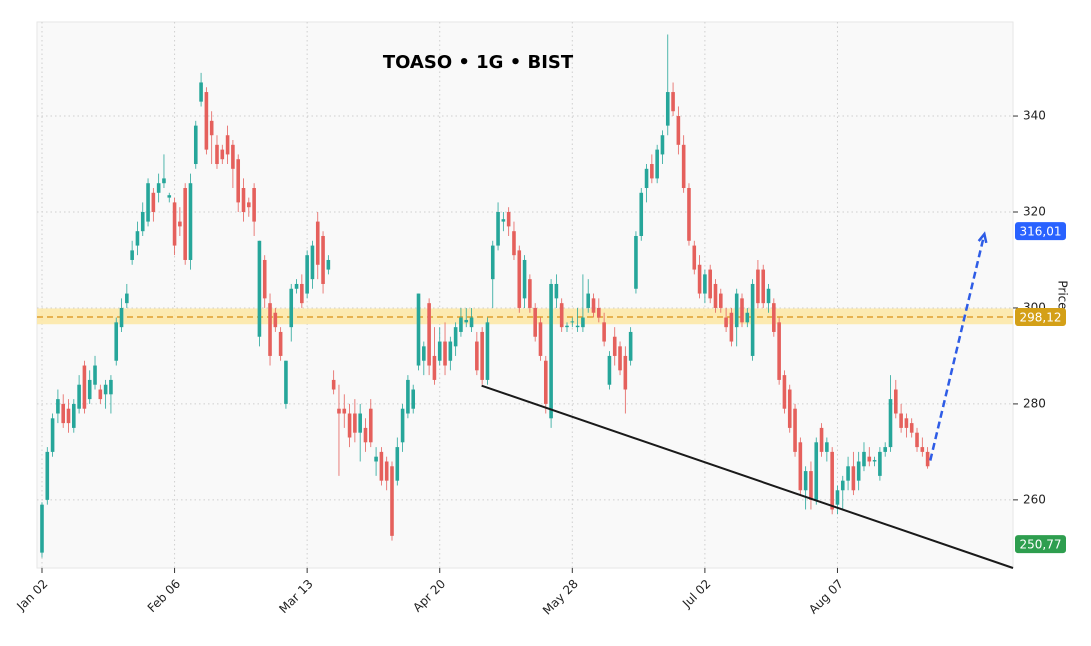 This screenshot has width=1091, height=646. Describe the element at coordinates (560, 597) in the screenshot. I see `x-tick-label: May 28` at that location.